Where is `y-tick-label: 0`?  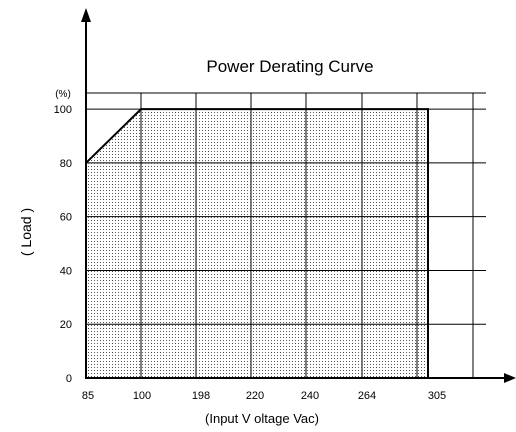
y-tick-label: 0 is located at coordinates (69, 379).